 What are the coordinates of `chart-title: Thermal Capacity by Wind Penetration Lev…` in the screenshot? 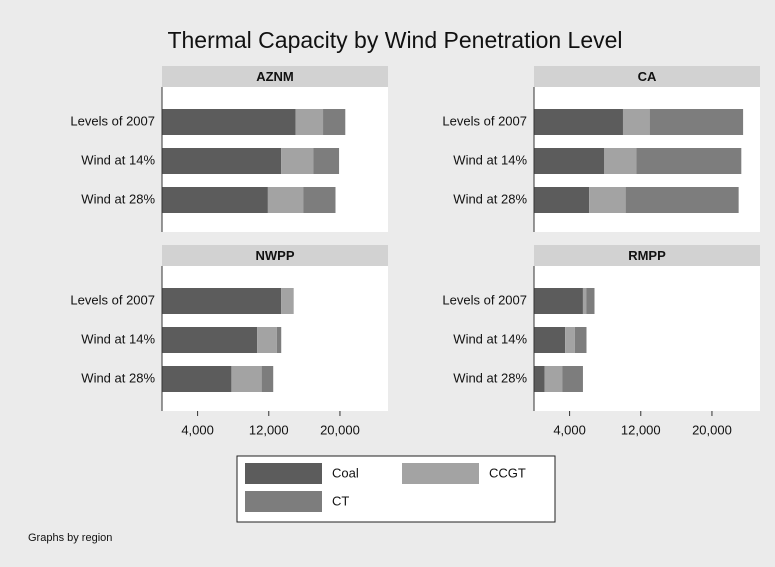 It's located at (394, 40).